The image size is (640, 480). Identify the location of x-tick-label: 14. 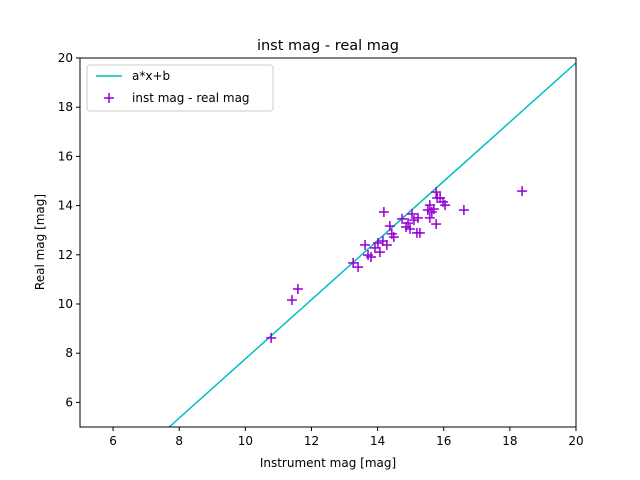
(377, 441).